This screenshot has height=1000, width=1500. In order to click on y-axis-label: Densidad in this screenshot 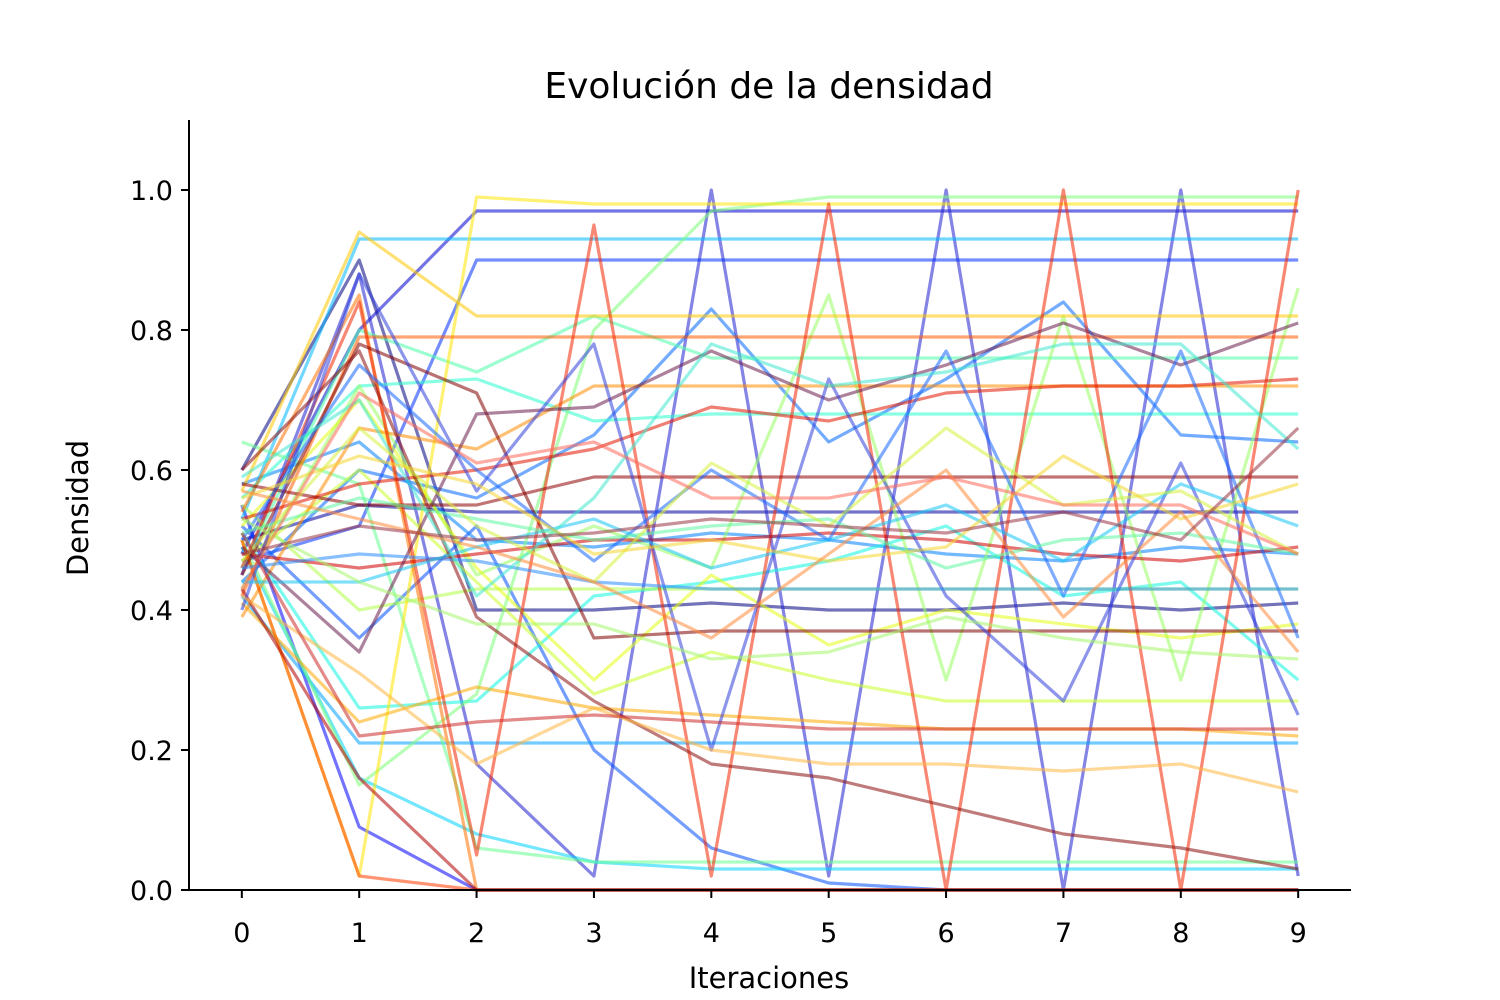, I will do `click(78, 508)`.